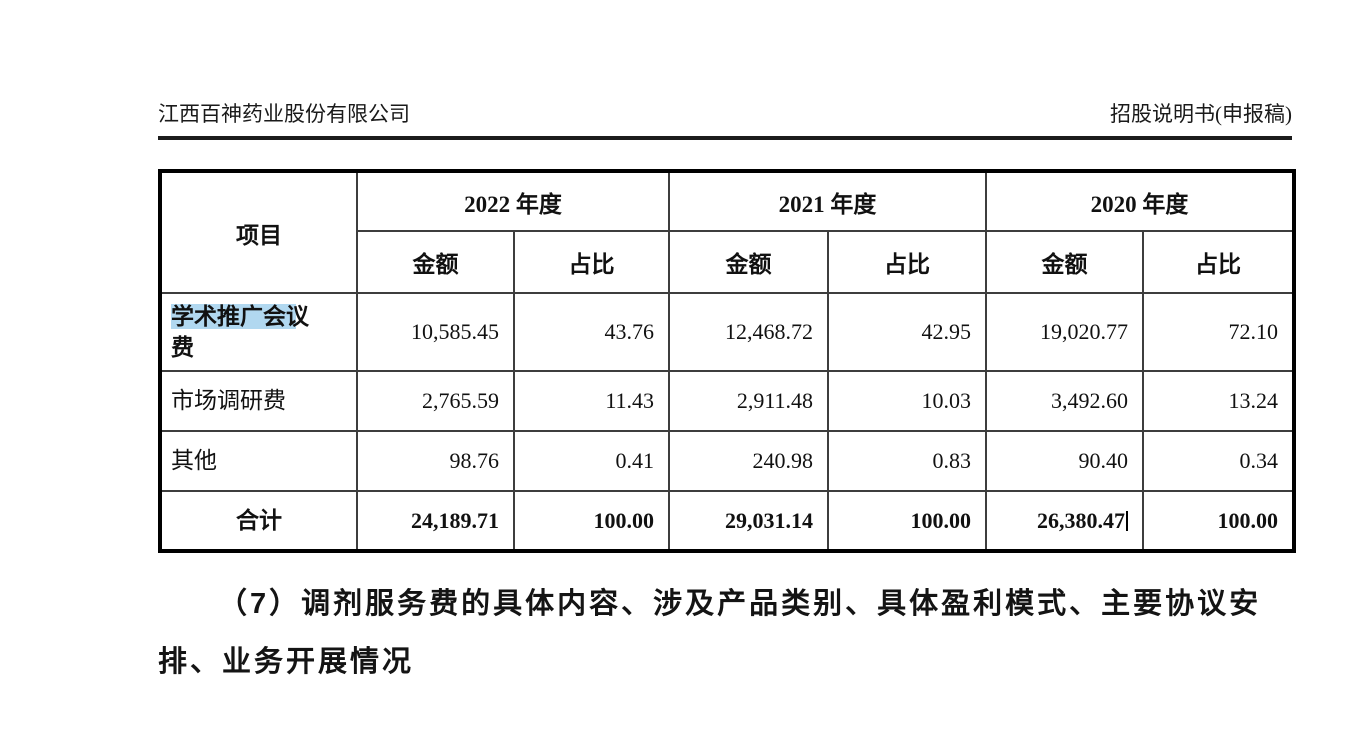  Describe the element at coordinates (435, 461) in the screenshot. I see `cell-2022-amount: 98.76` at that location.